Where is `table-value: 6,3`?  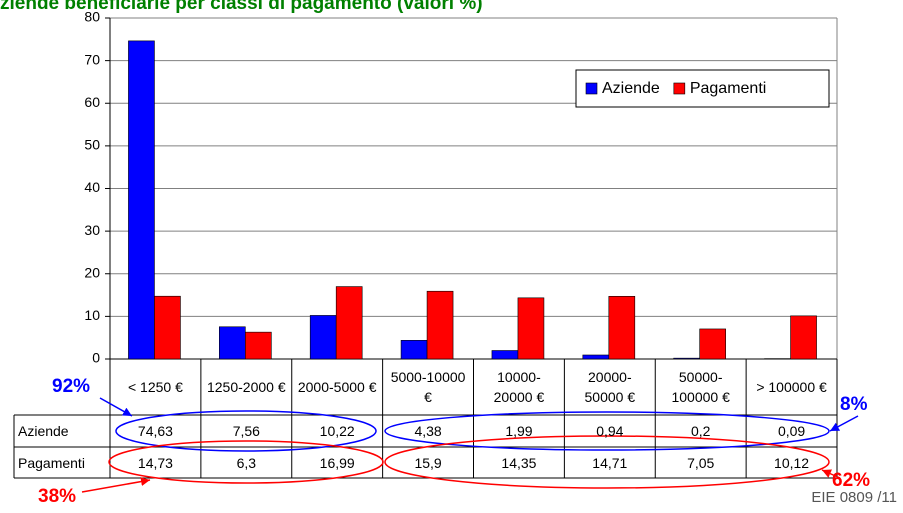 table-value: 6,3 is located at coordinates (246, 462).